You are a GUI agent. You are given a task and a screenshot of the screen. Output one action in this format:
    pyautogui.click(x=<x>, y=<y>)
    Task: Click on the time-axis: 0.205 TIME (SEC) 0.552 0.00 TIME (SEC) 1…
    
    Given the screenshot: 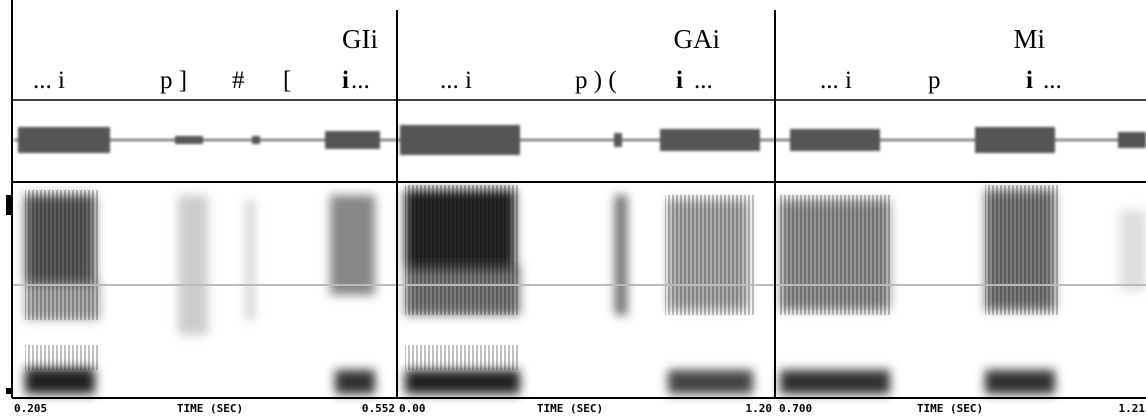 What is the action you would take?
    pyautogui.click(x=579, y=408)
    